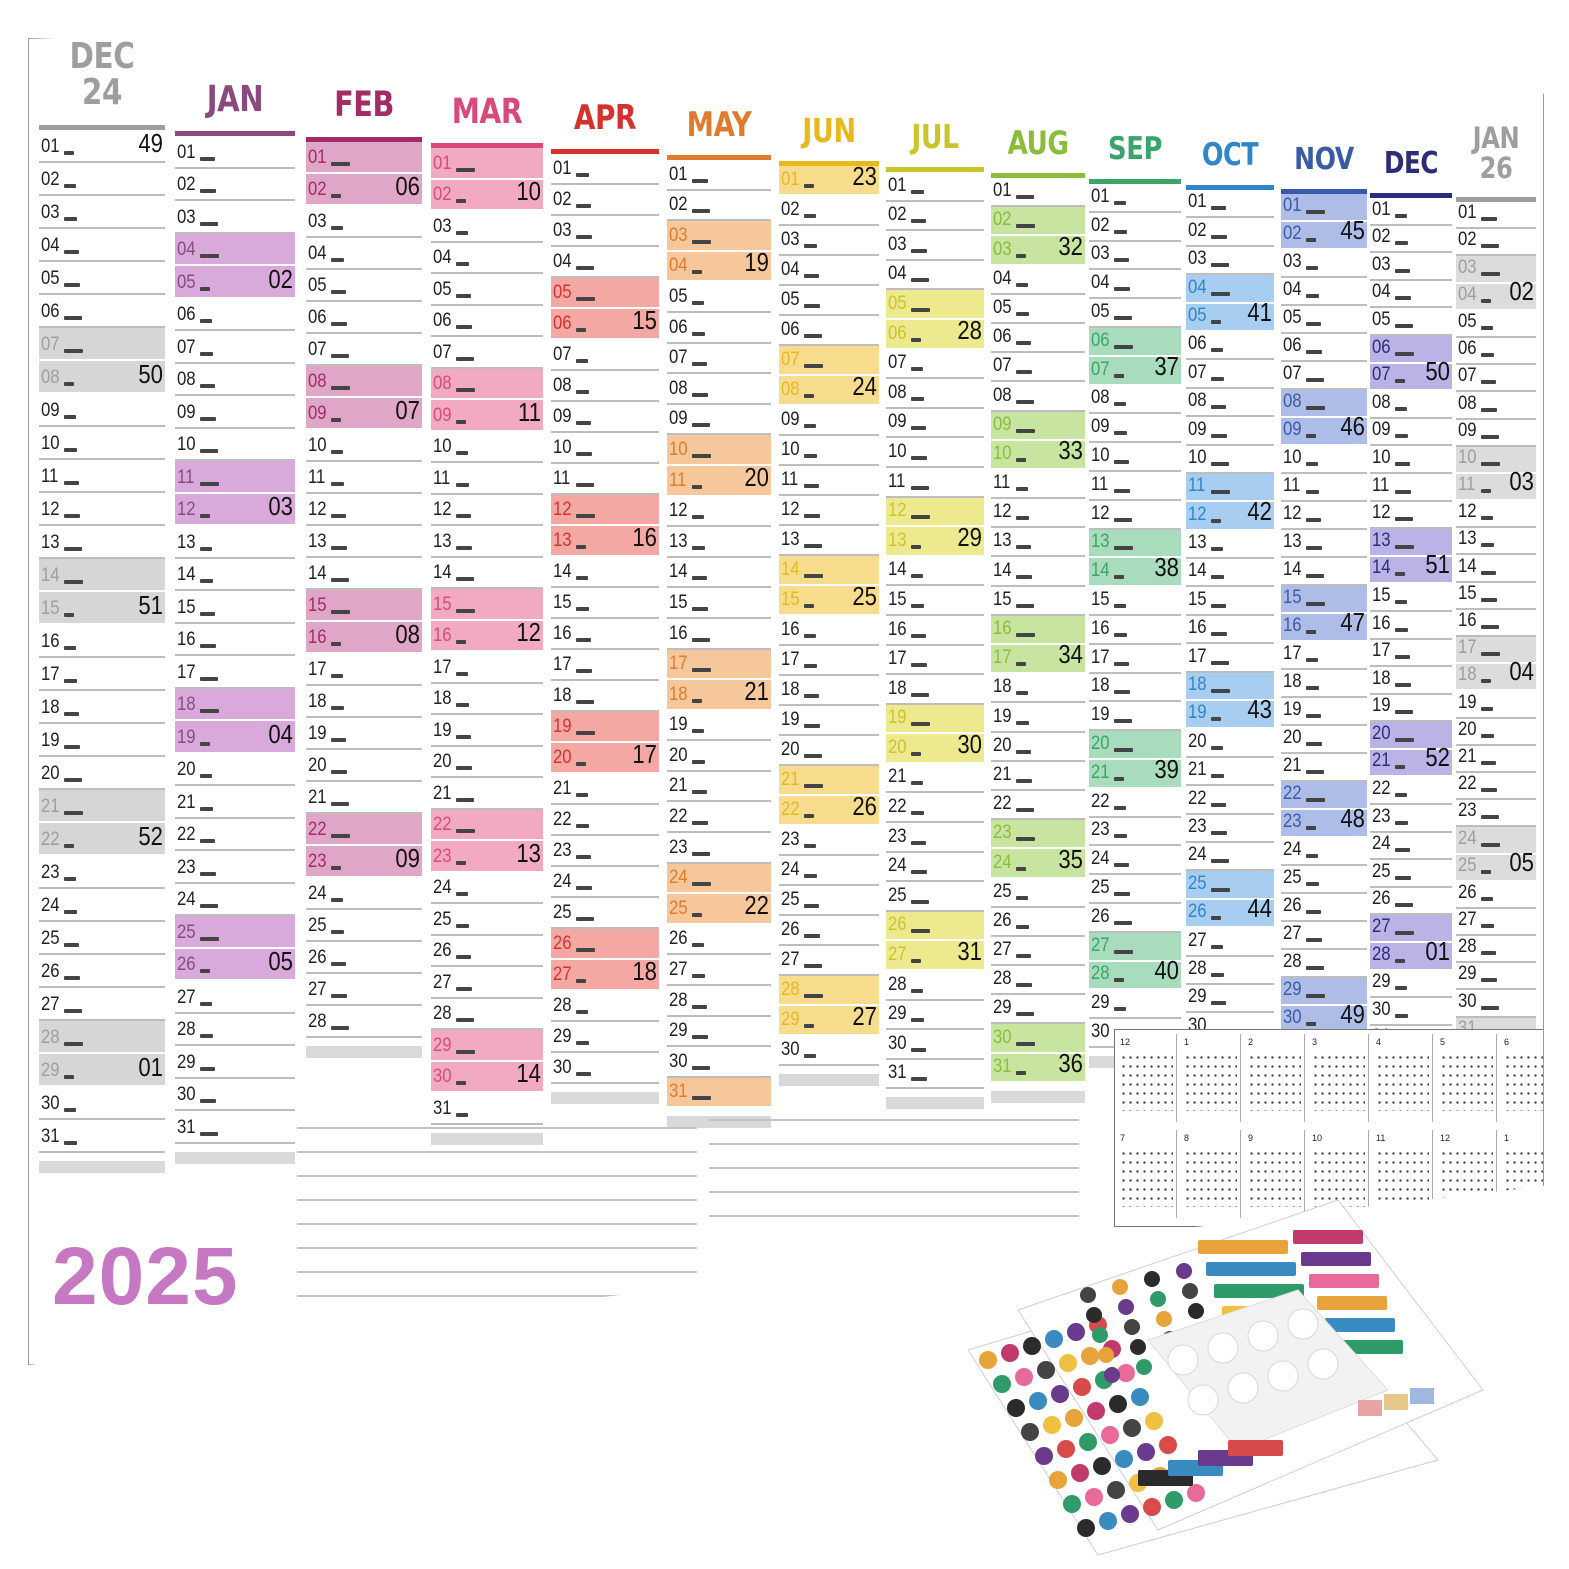  What do you see at coordinates (829, 1018) in the screenshot?
I see `day-row: 29 27` at bounding box center [829, 1018].